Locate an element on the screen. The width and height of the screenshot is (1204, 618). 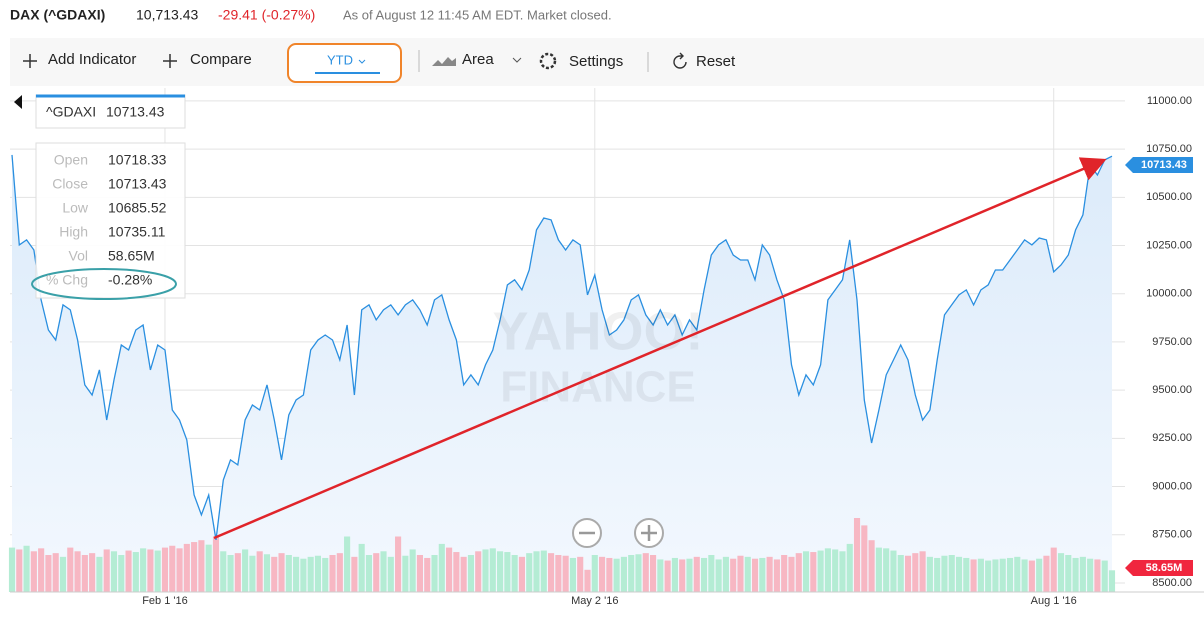
tooltip-label: Open is located at coordinates (71, 160).